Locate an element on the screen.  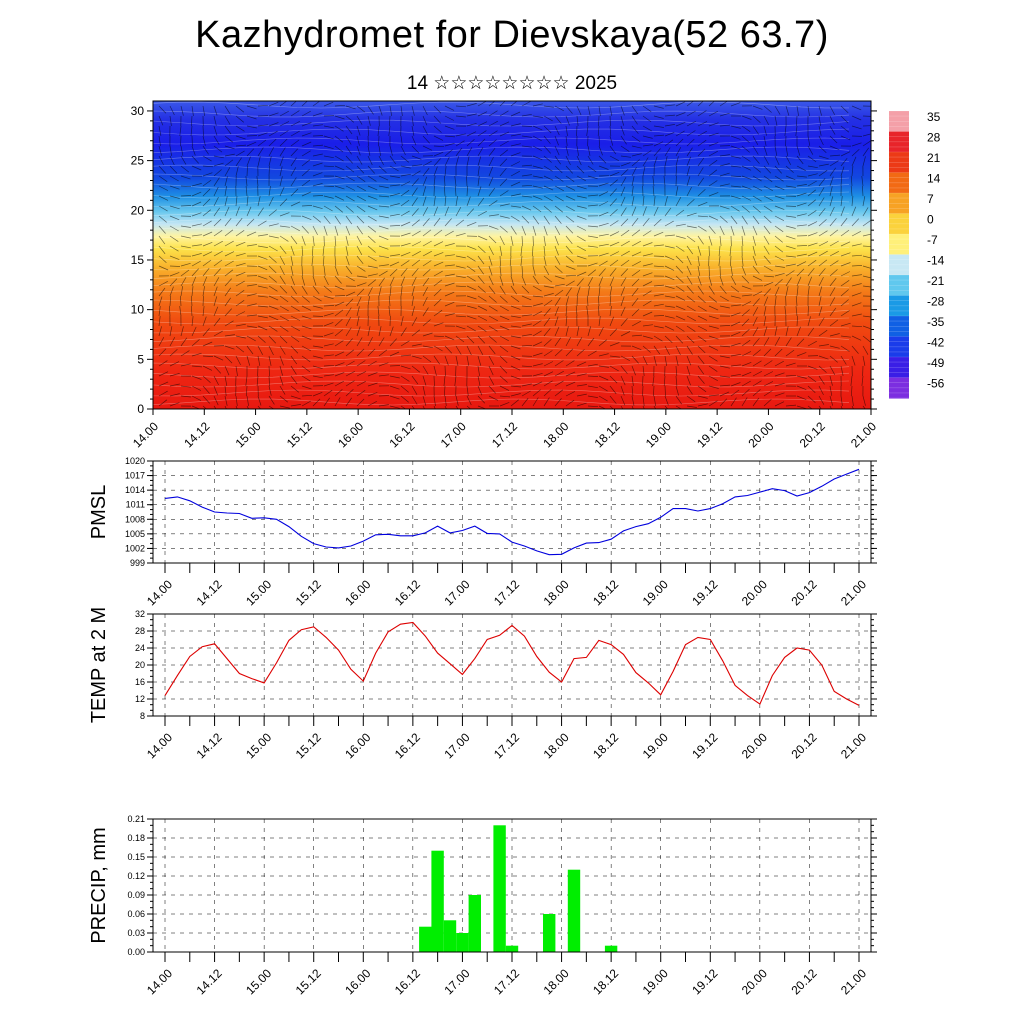
precip-bar is located at coordinates (425, 939).